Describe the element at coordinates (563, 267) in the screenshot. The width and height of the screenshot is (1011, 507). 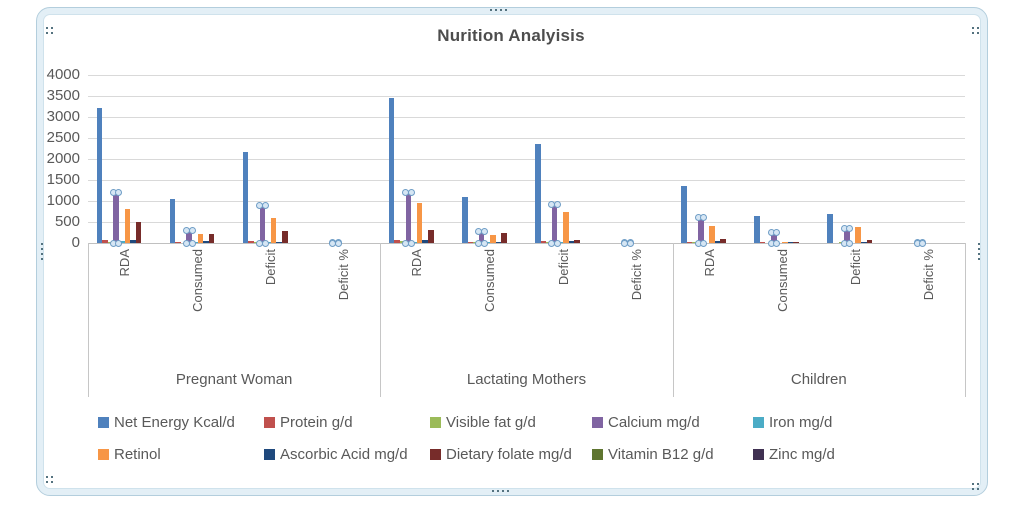
I see `category-label-text: Deficit` at that location.